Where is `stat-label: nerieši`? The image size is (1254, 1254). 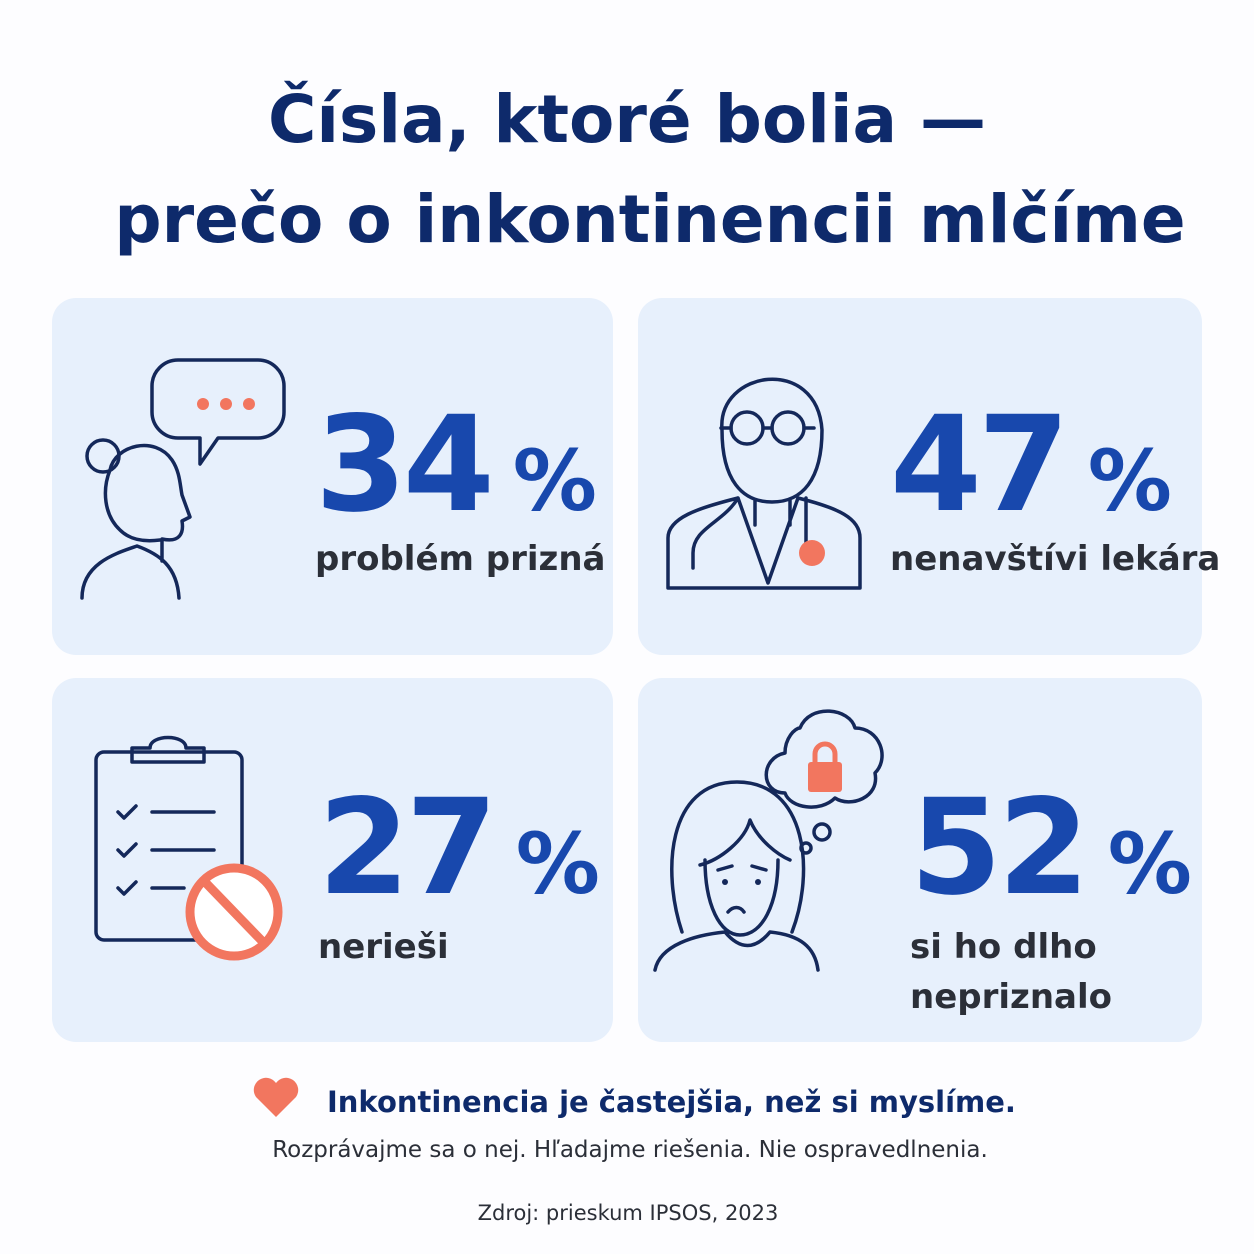 stat-label: nerieši is located at coordinates (383, 947).